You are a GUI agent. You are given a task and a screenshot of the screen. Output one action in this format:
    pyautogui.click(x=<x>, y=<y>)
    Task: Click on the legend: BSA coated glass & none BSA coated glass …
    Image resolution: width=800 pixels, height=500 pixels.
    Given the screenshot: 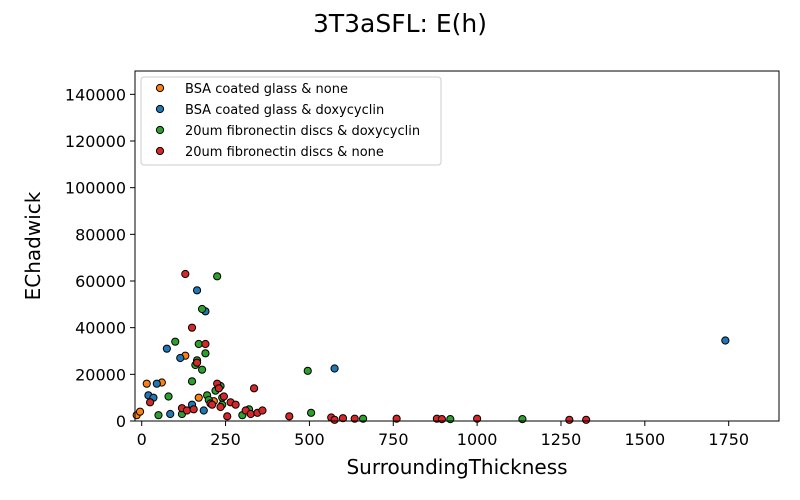 What is the action you would take?
    pyautogui.click(x=291, y=121)
    